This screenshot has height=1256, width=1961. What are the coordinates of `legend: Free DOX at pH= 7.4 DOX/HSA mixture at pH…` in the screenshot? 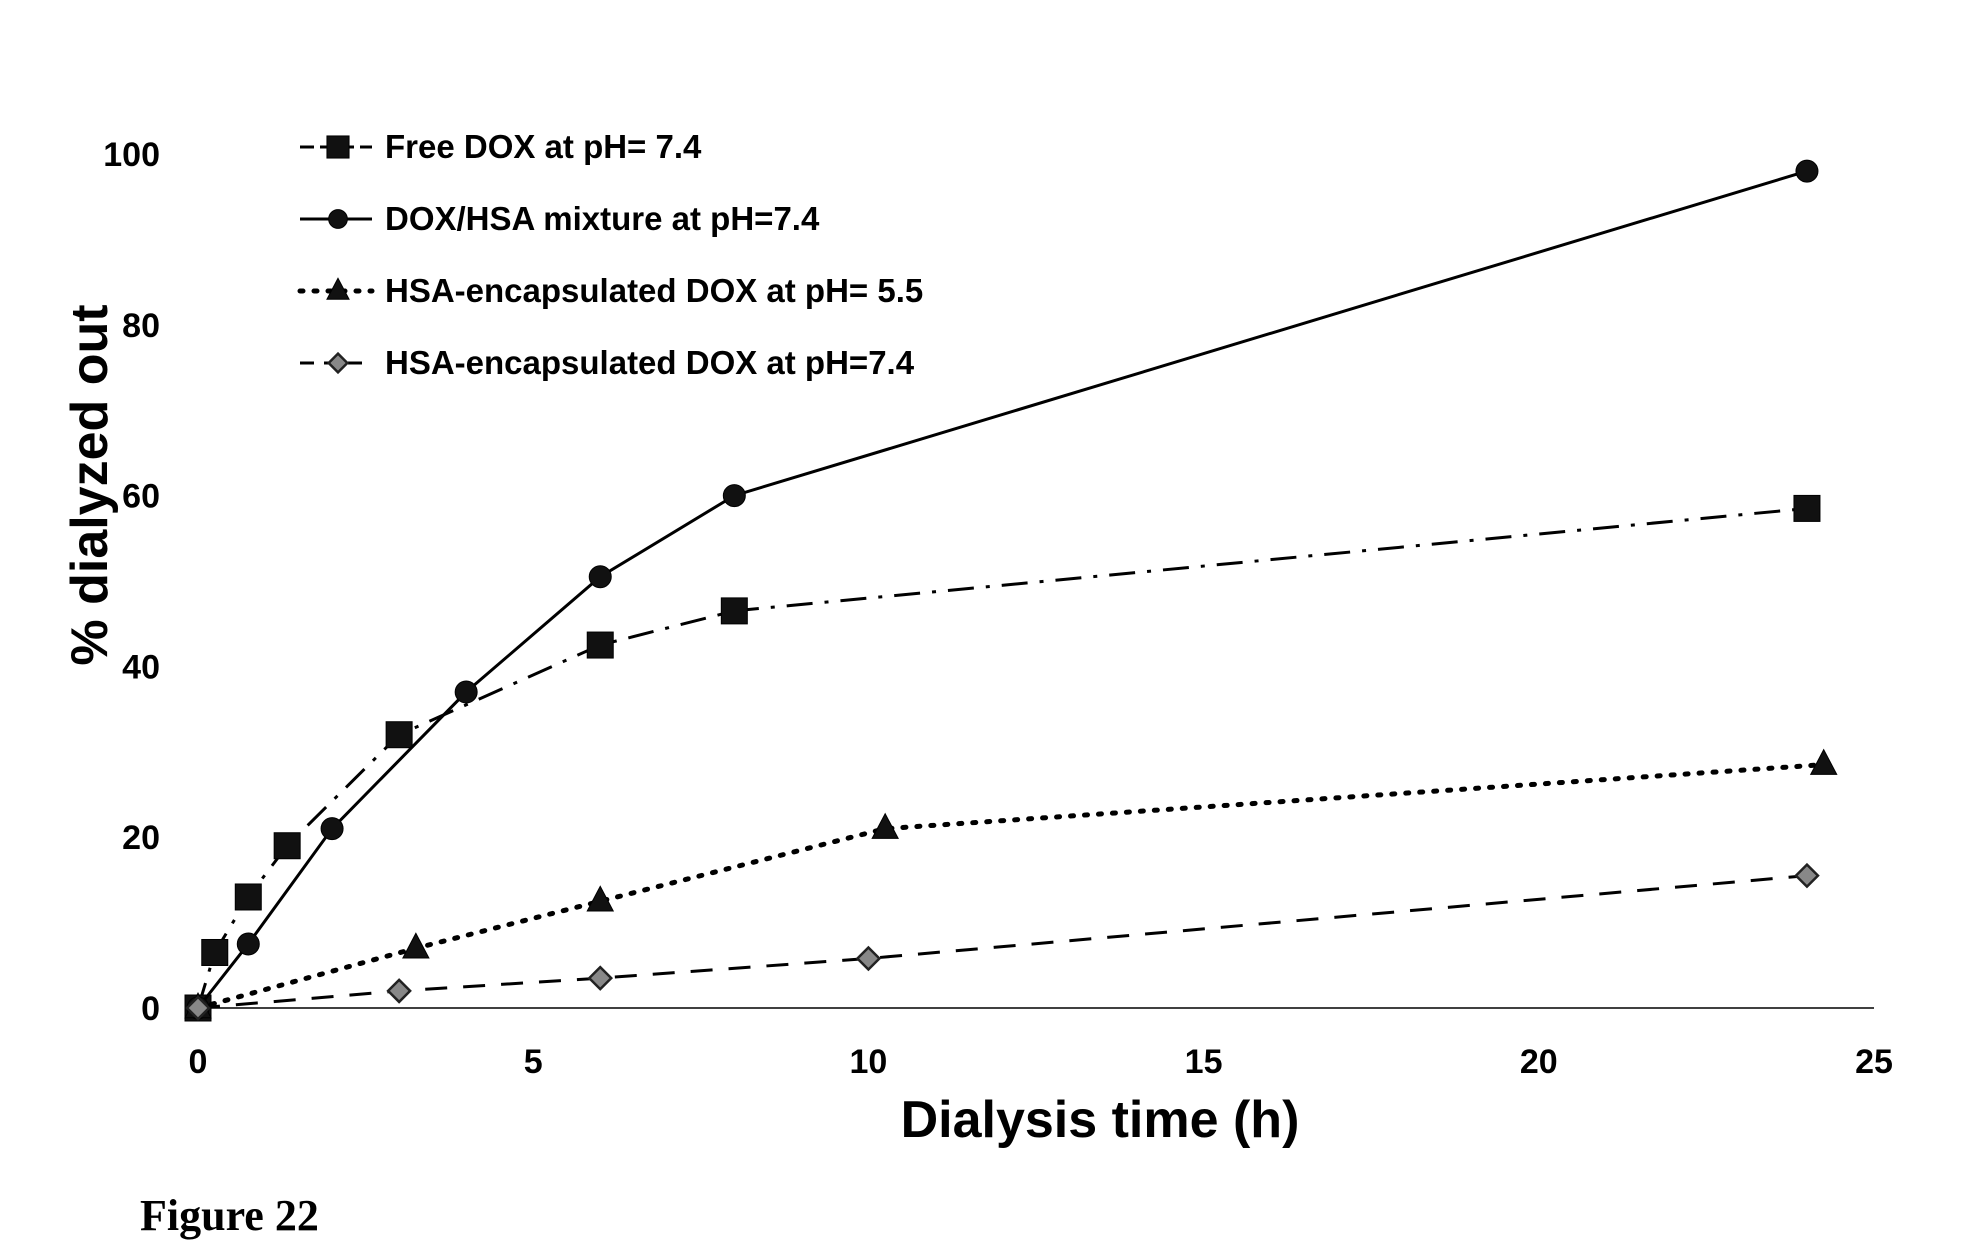 It's located at (610, 254).